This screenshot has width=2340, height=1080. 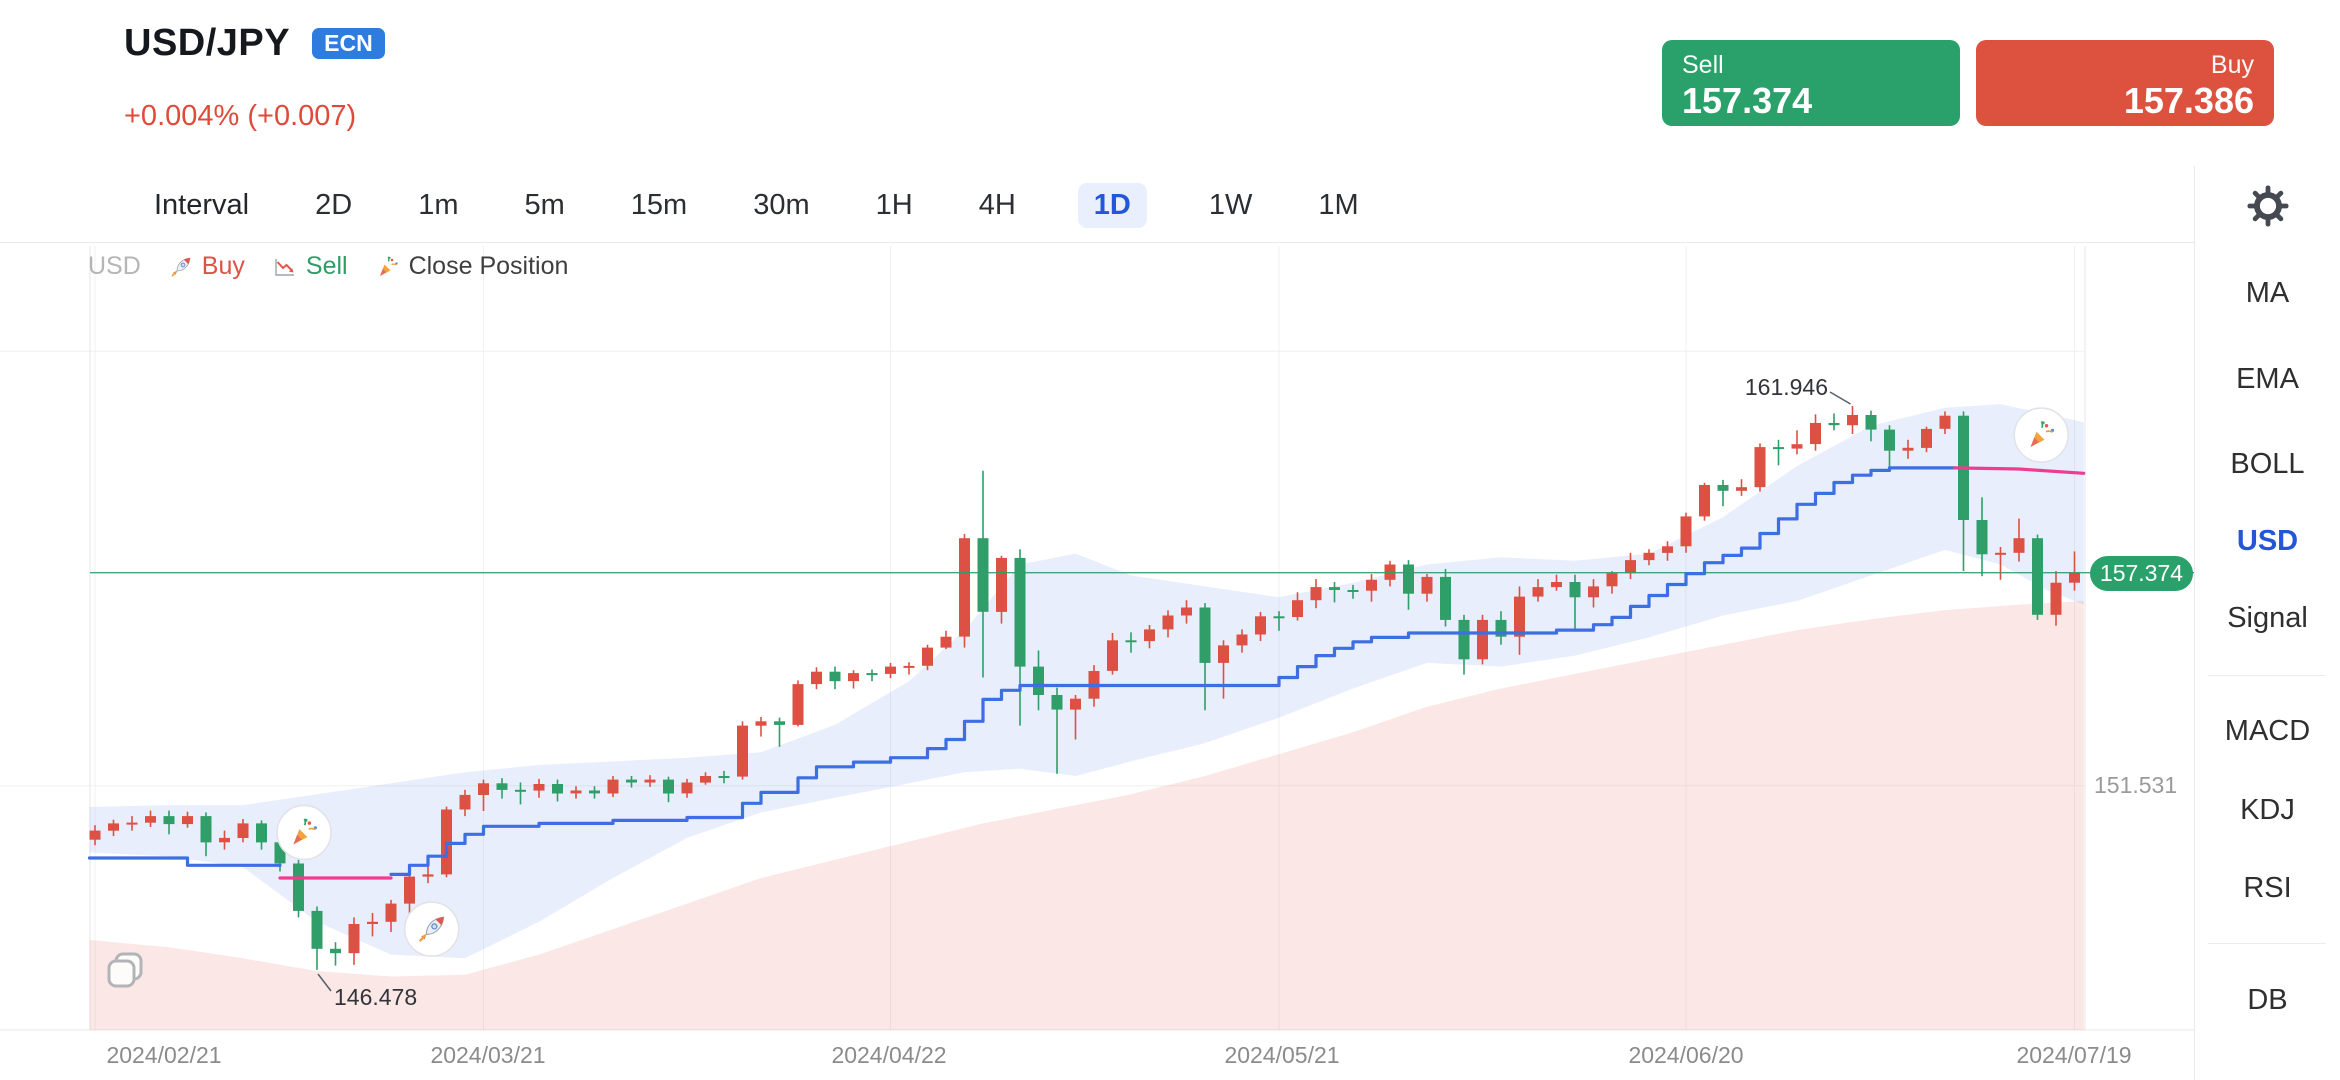 What do you see at coordinates (2267, 618) in the screenshot?
I see `sidebar-item-signal: Signal` at bounding box center [2267, 618].